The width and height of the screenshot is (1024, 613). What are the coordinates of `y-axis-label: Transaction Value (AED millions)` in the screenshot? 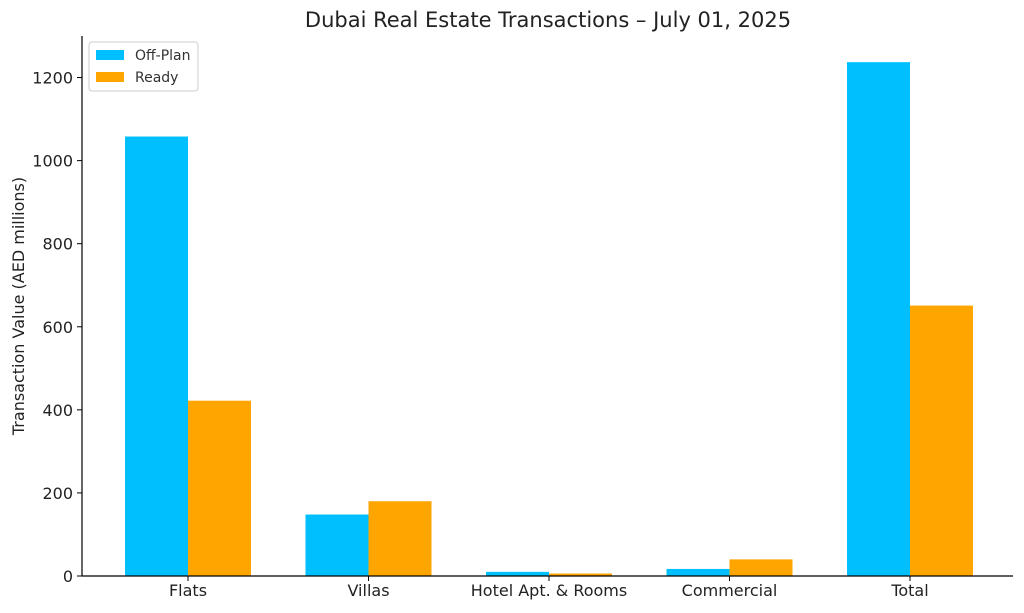 It's located at (18, 306).